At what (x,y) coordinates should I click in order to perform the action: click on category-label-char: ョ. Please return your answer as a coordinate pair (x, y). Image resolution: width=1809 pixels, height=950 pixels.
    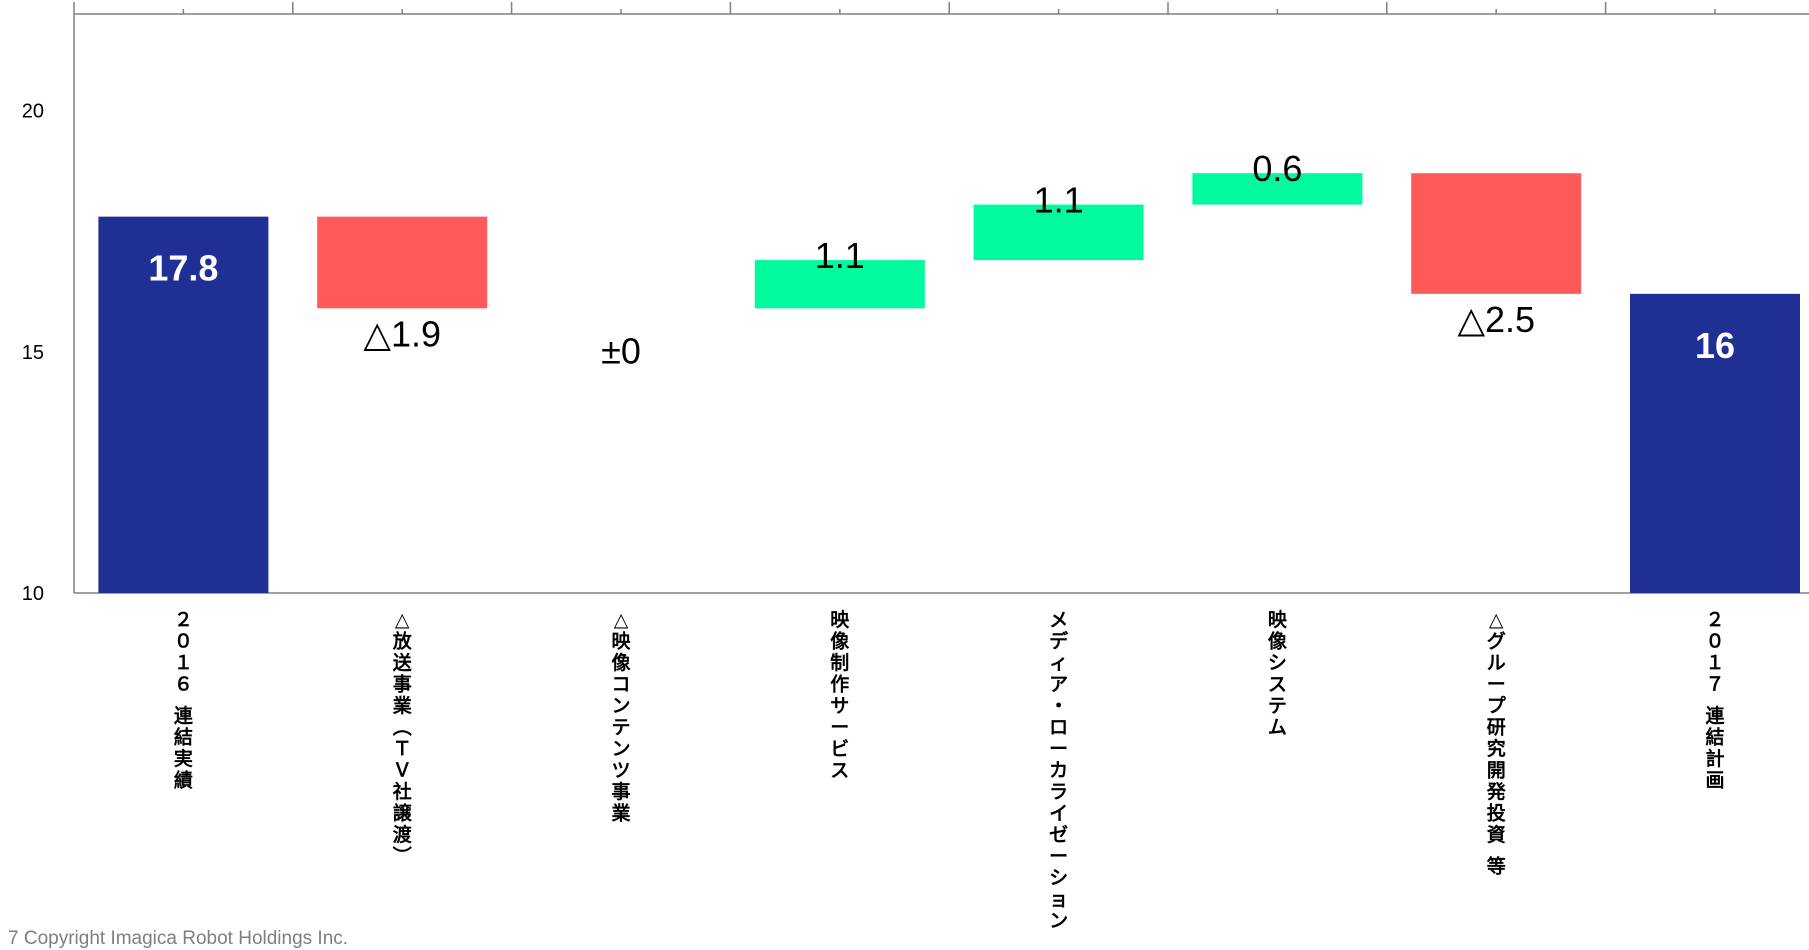
    Looking at the image, I should click on (1058, 900).